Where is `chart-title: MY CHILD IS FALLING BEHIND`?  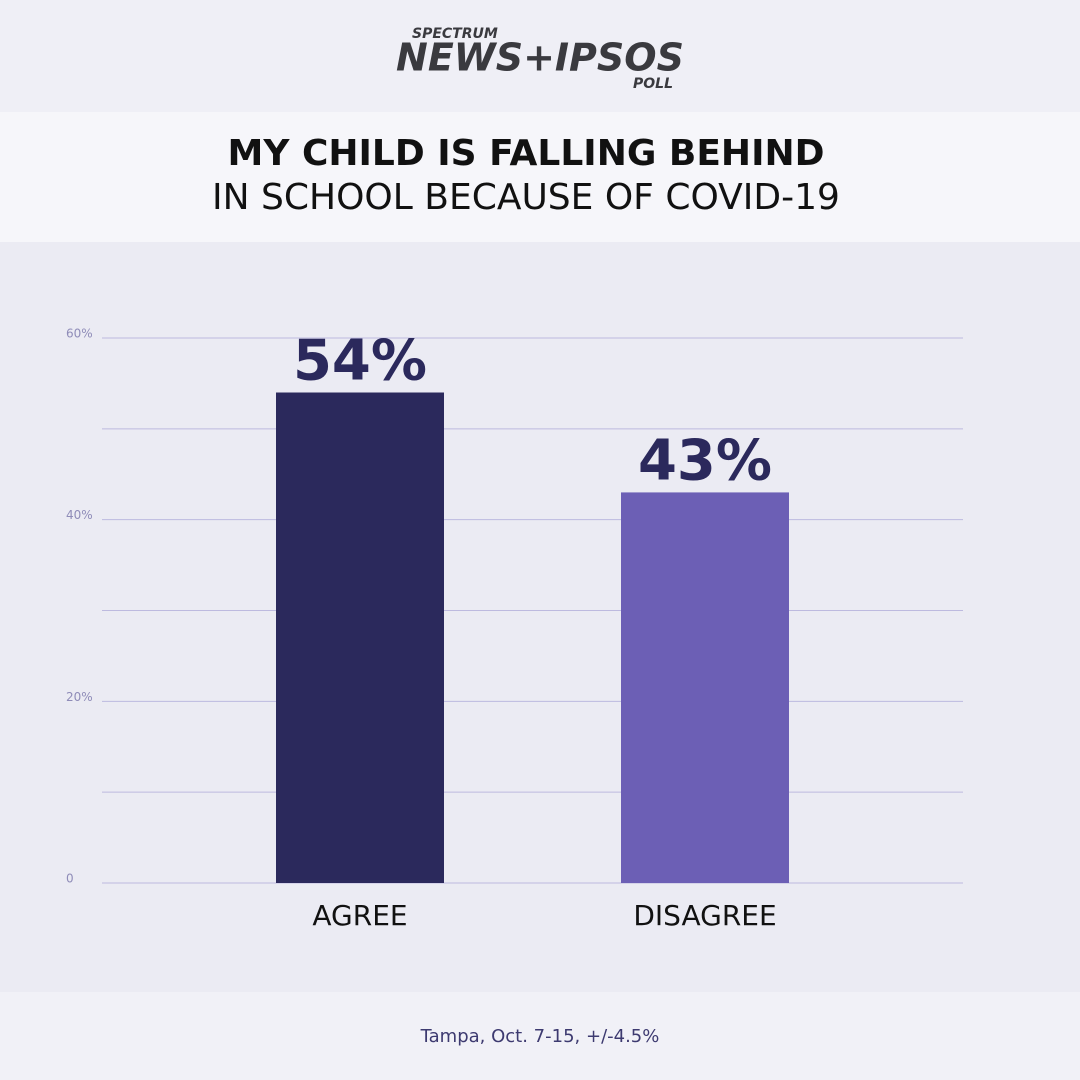 chart-title: MY CHILD IS FALLING BEHIND is located at coordinates (526, 153).